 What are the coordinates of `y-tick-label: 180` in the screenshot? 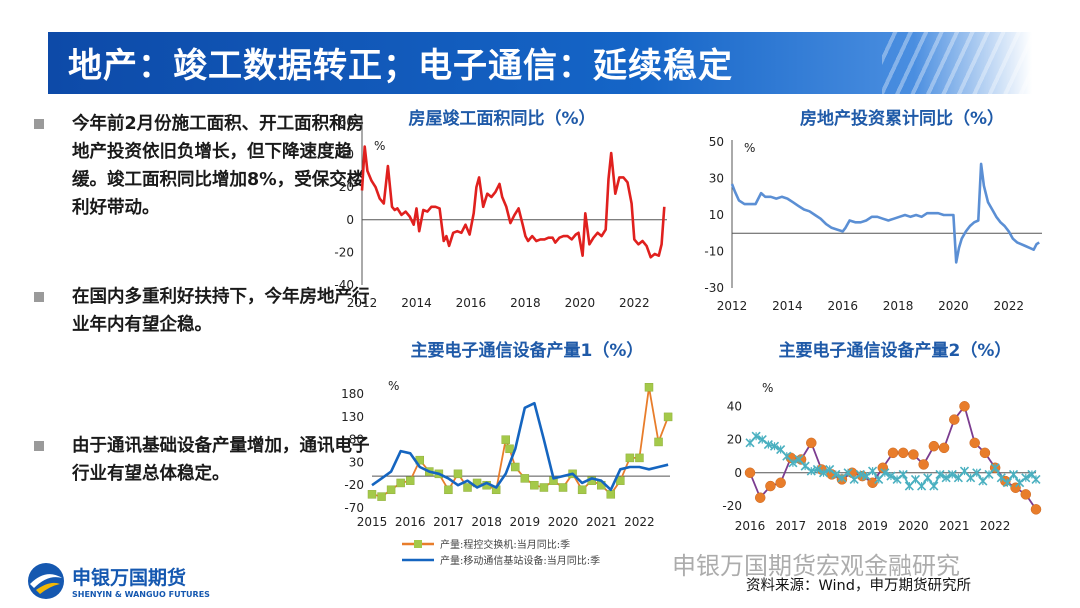 It's located at (352, 394).